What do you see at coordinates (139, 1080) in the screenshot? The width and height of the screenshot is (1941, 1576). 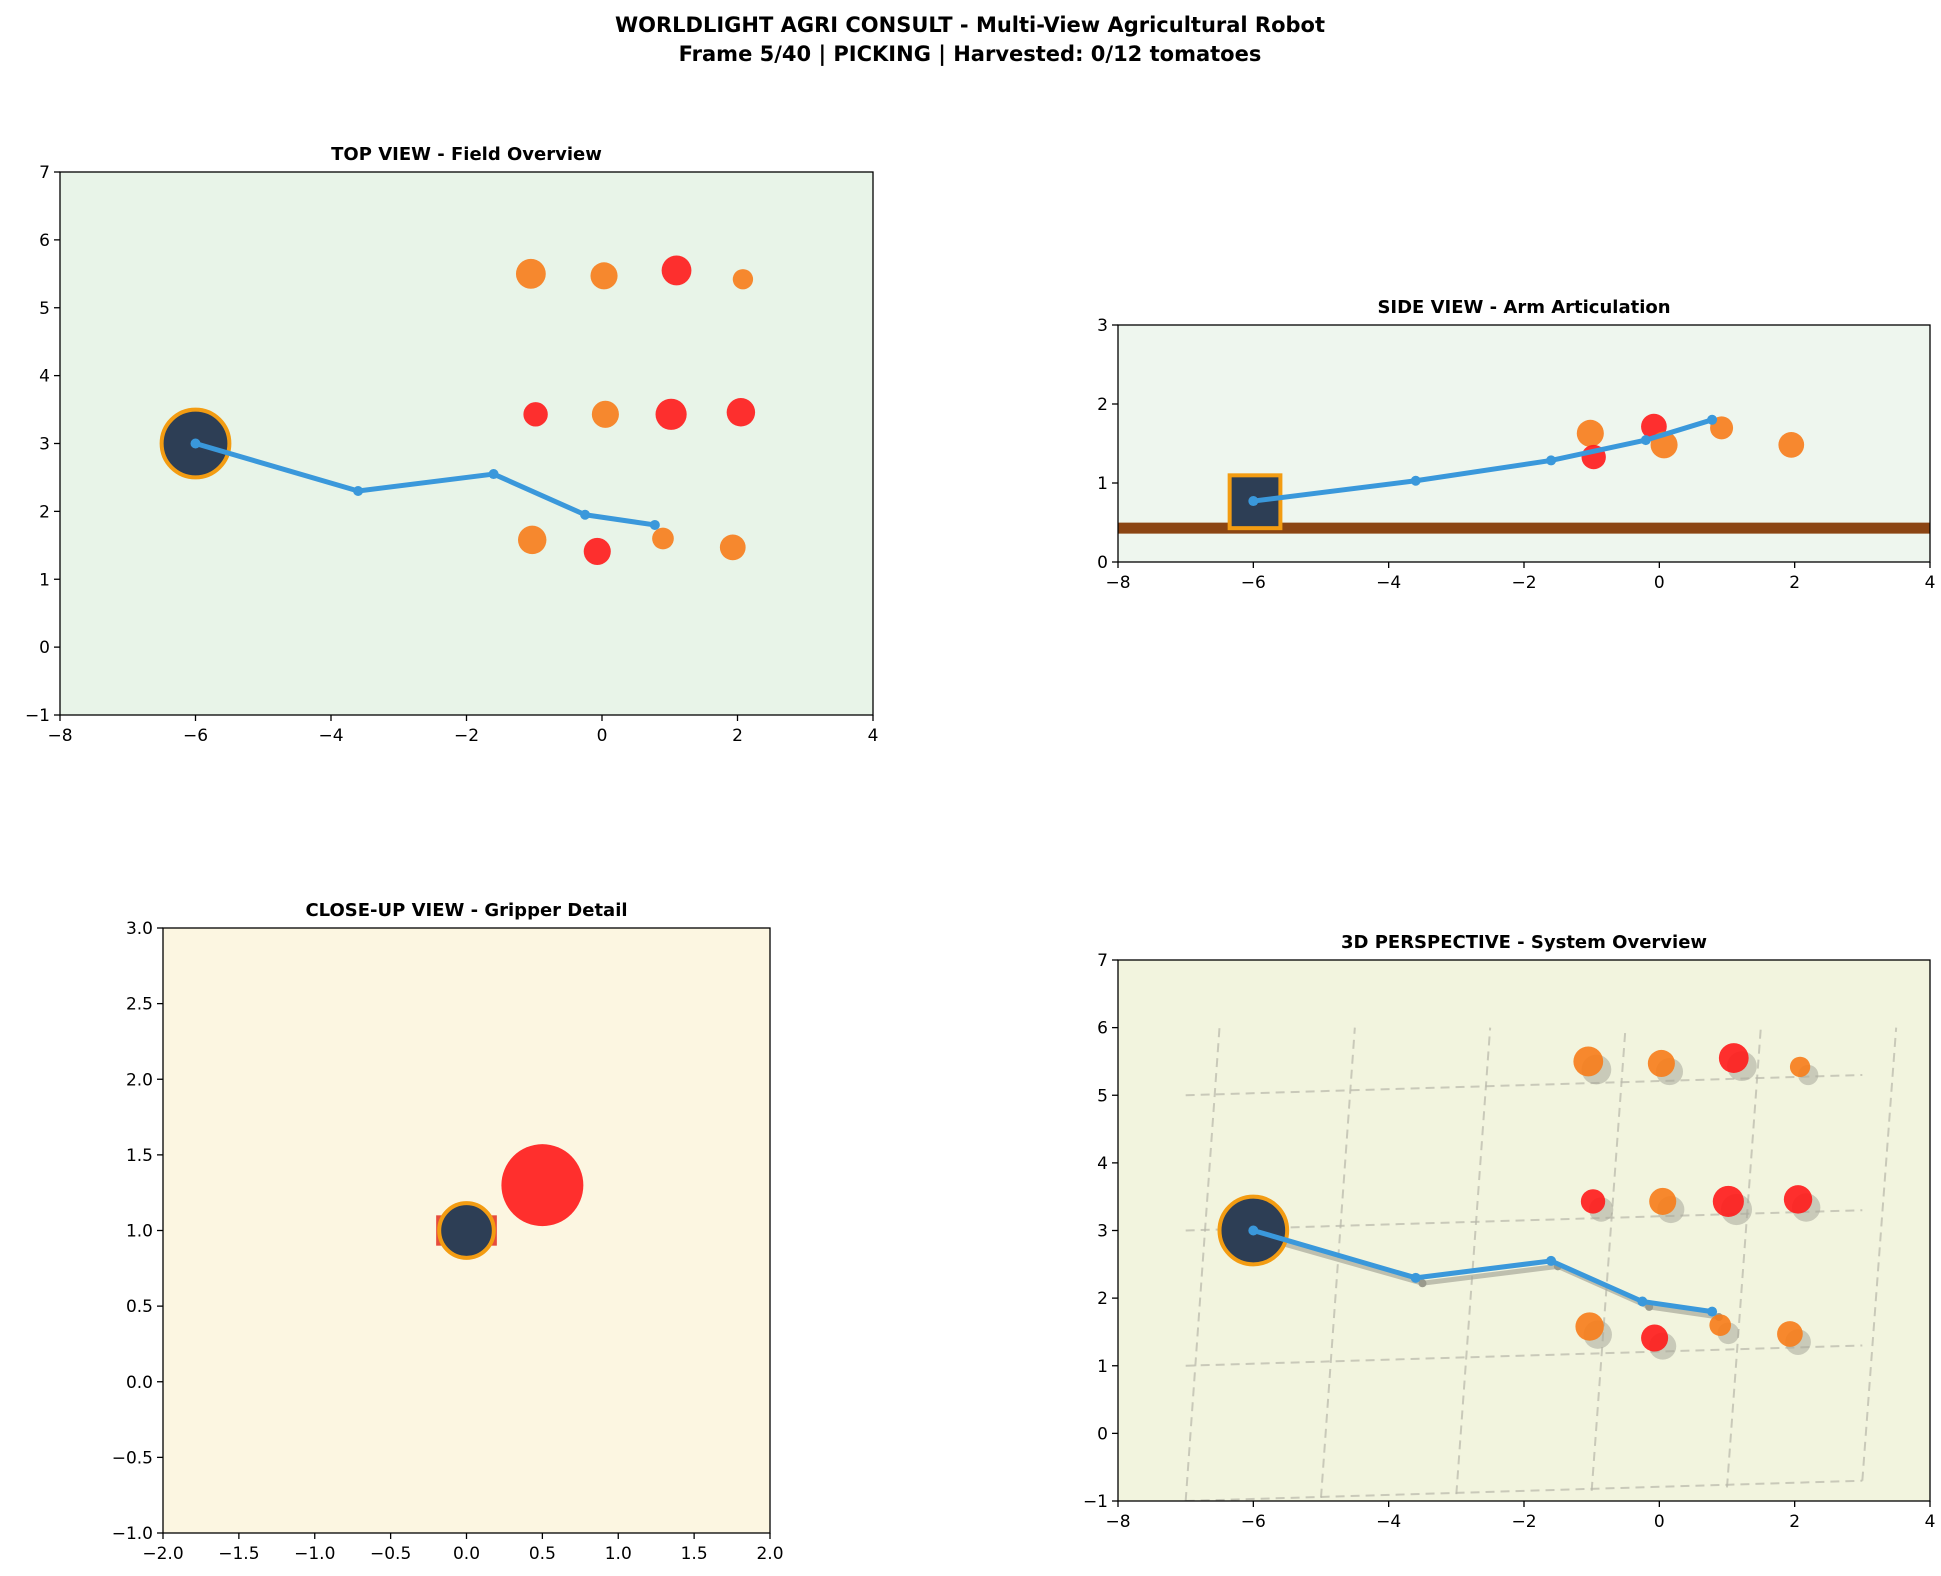 I see `y-tick-label: 2.0` at bounding box center [139, 1080].